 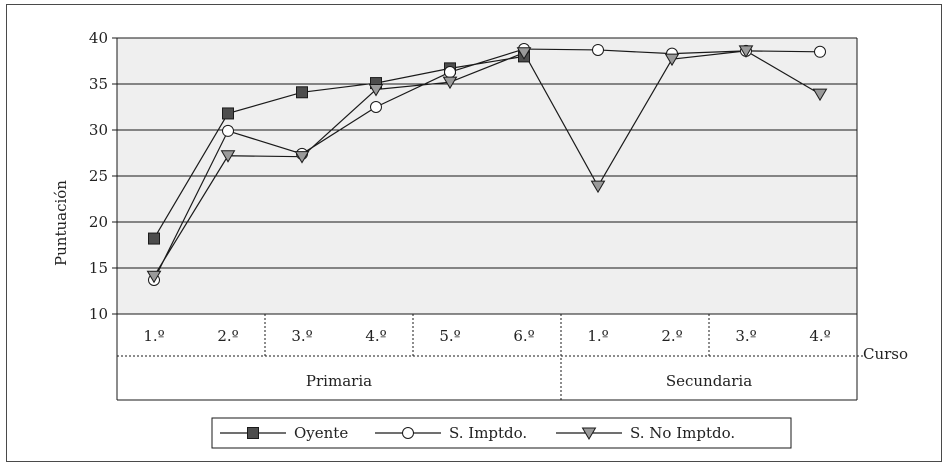 What do you see at coordinates (98, 314) in the screenshot?
I see `y-tick-label: 10` at bounding box center [98, 314].